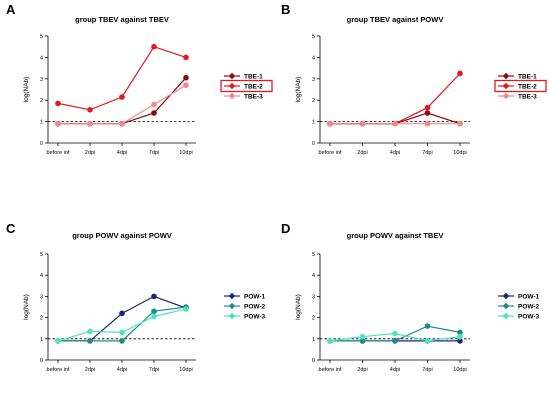  What do you see at coordinates (11, 9) in the screenshot?
I see `panel-letter: A` at bounding box center [11, 9].